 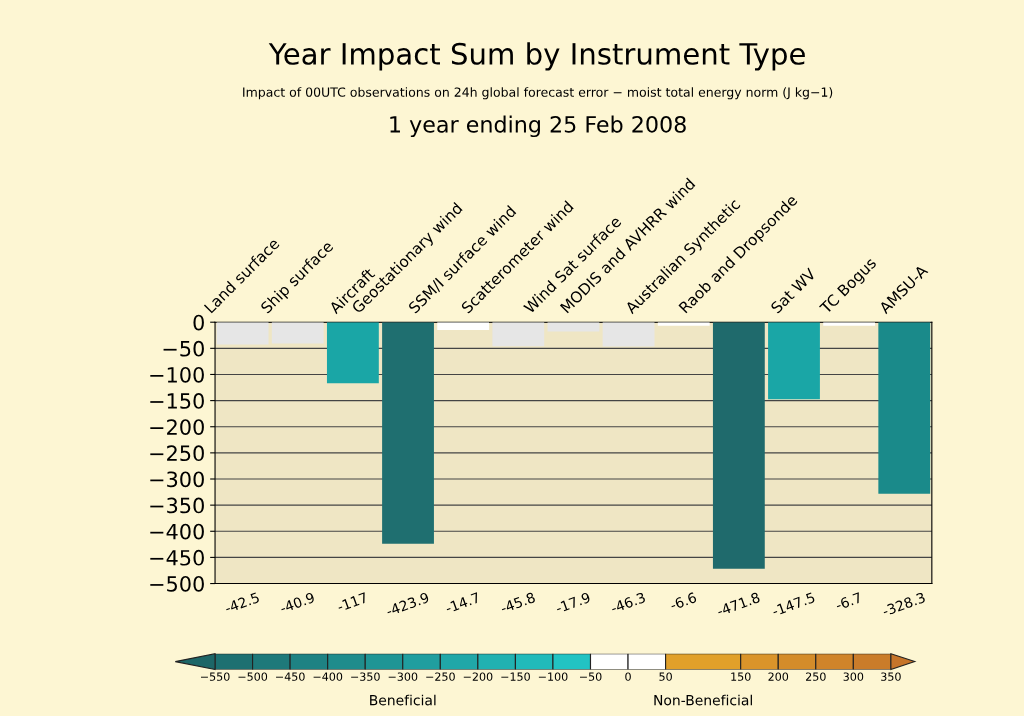 I want to click on text: 1 year ending 25 Feb 2008, so click(x=538, y=126).